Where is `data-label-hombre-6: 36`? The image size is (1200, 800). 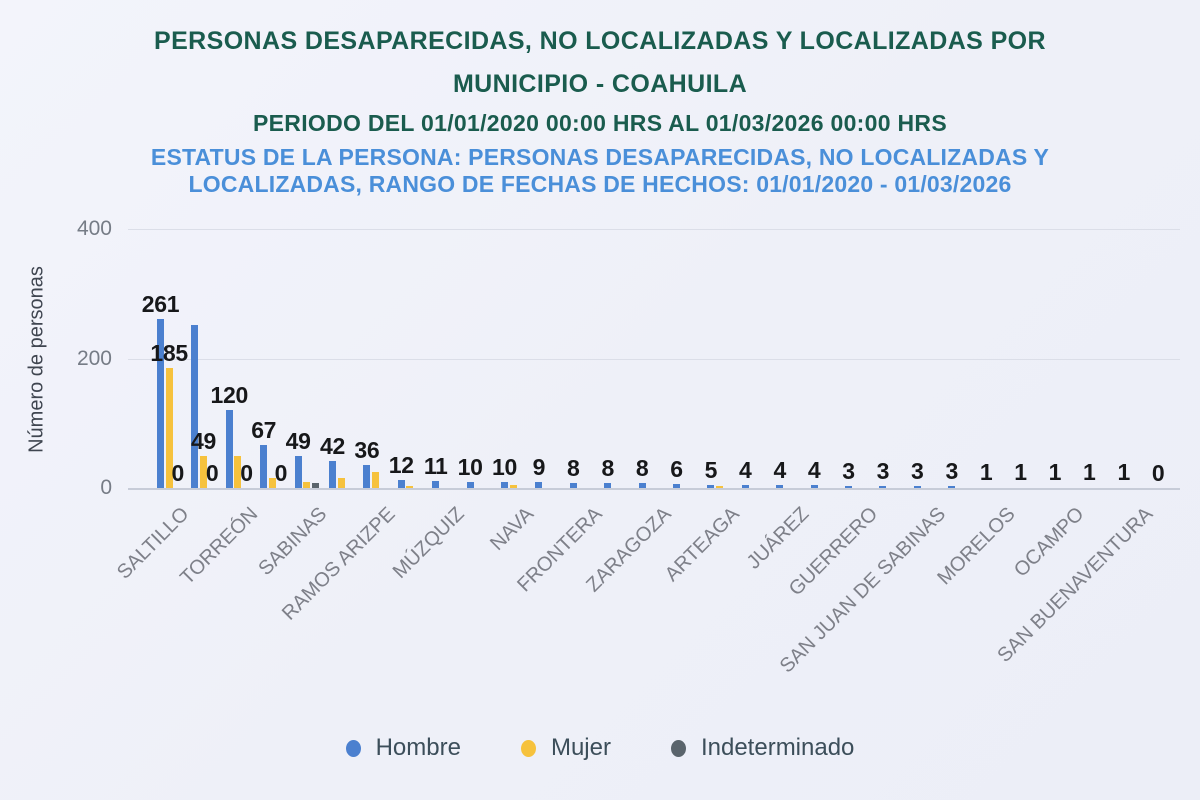
data-label-hombre-6: 36 is located at coordinates (367, 449).